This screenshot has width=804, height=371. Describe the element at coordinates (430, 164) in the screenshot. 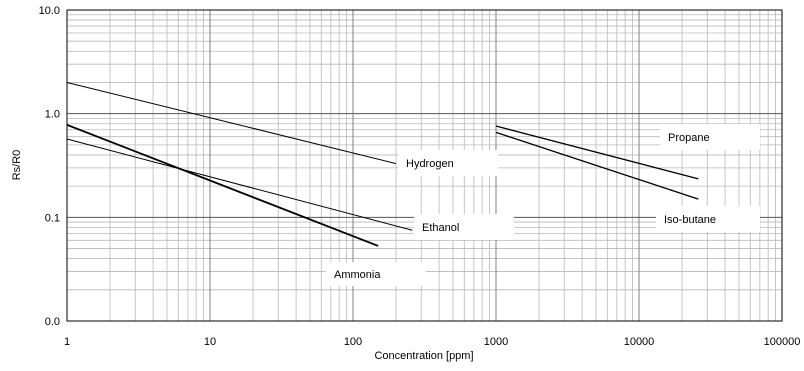

I see `series-label-hydrogen: Hydrogen` at that location.